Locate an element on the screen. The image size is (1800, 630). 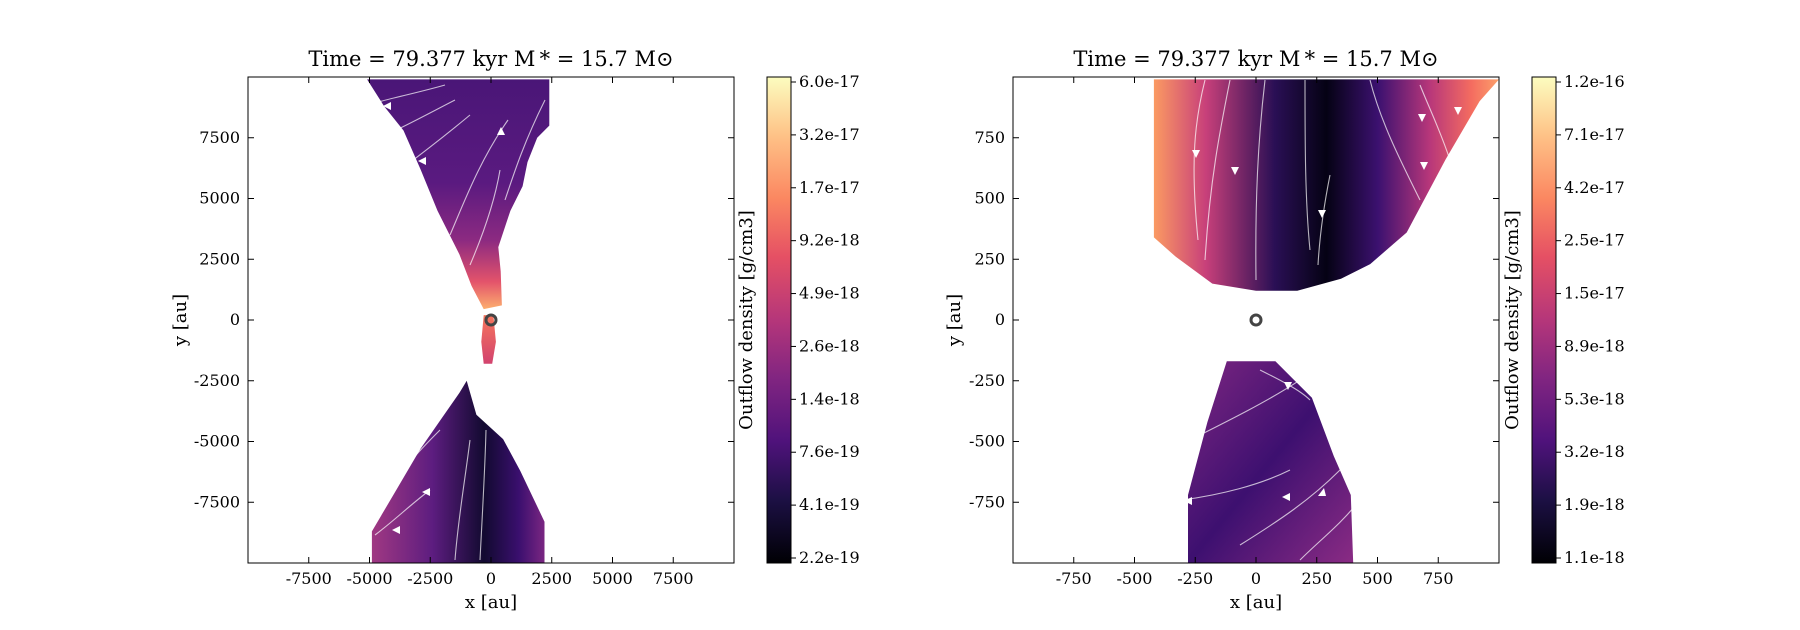
right-colorbar-label: Outflow density [g/cm3] is located at coordinates (1512, 320).